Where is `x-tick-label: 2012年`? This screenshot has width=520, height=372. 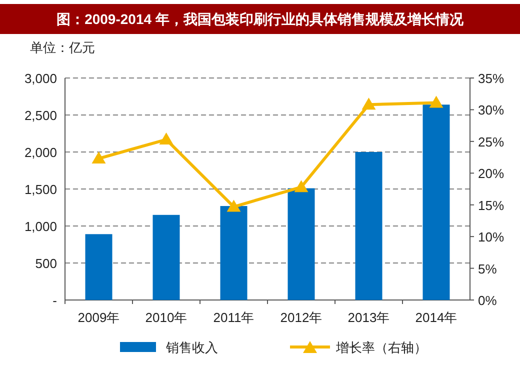
x-tick-label: 2012年 is located at coordinates (301, 317).